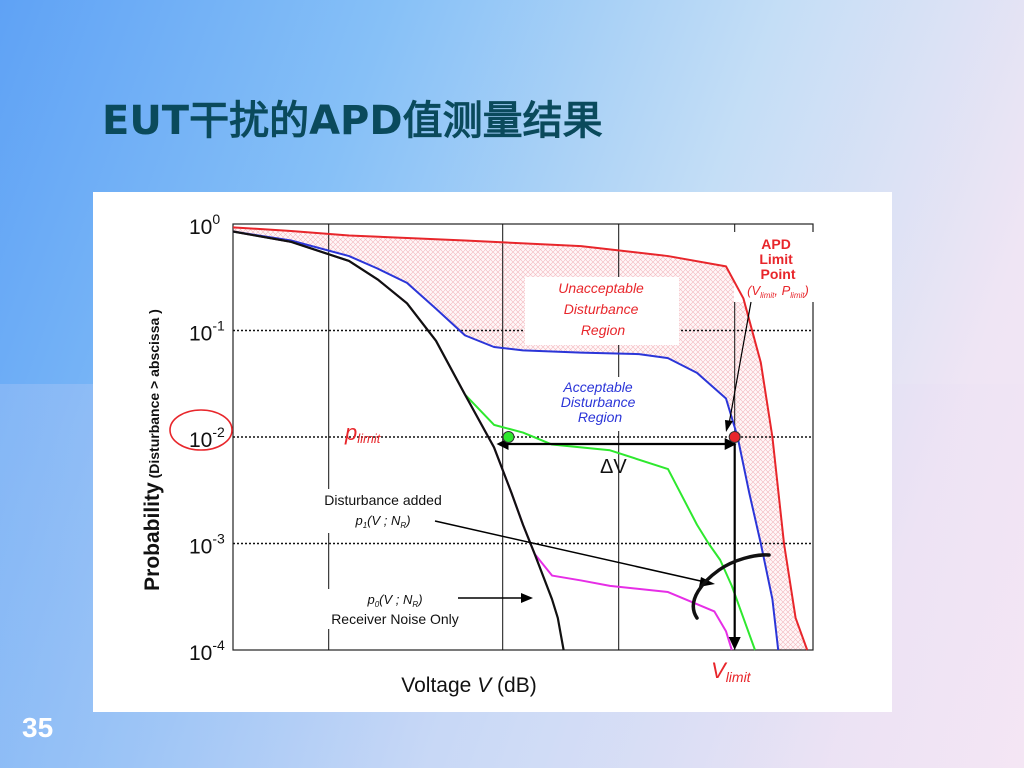 This screenshot has width=1024, height=768. I want to click on noise-only-n: N, so click(408, 599).